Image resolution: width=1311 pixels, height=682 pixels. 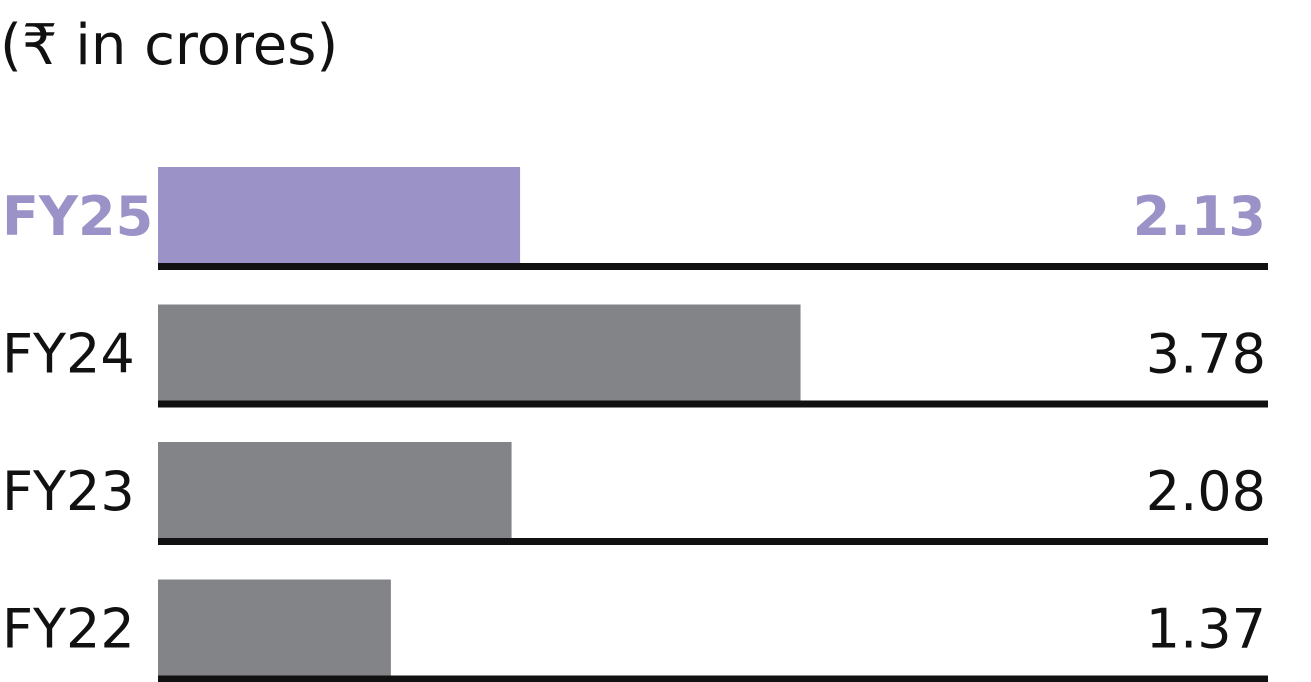 What do you see at coordinates (635, 630) in the screenshot?
I see `bar-row-fy22: FY22 1.37` at bounding box center [635, 630].